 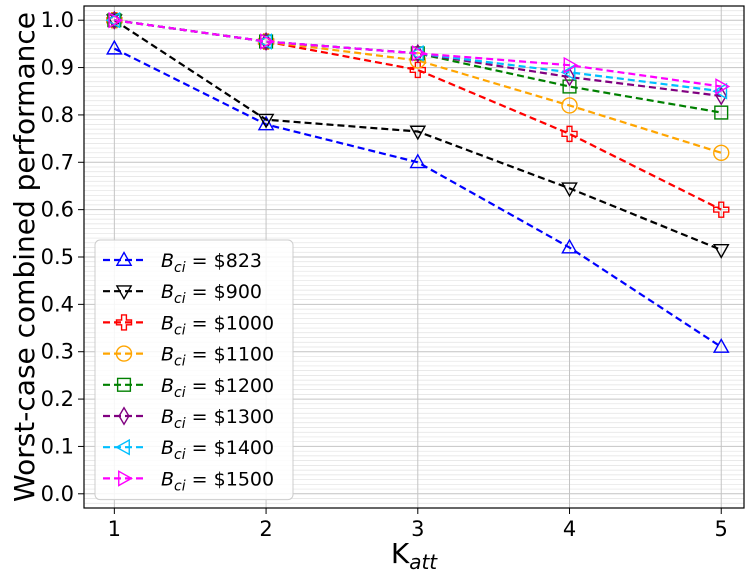 I want to click on legend-label: Bci = $1300, so click(x=217, y=419).